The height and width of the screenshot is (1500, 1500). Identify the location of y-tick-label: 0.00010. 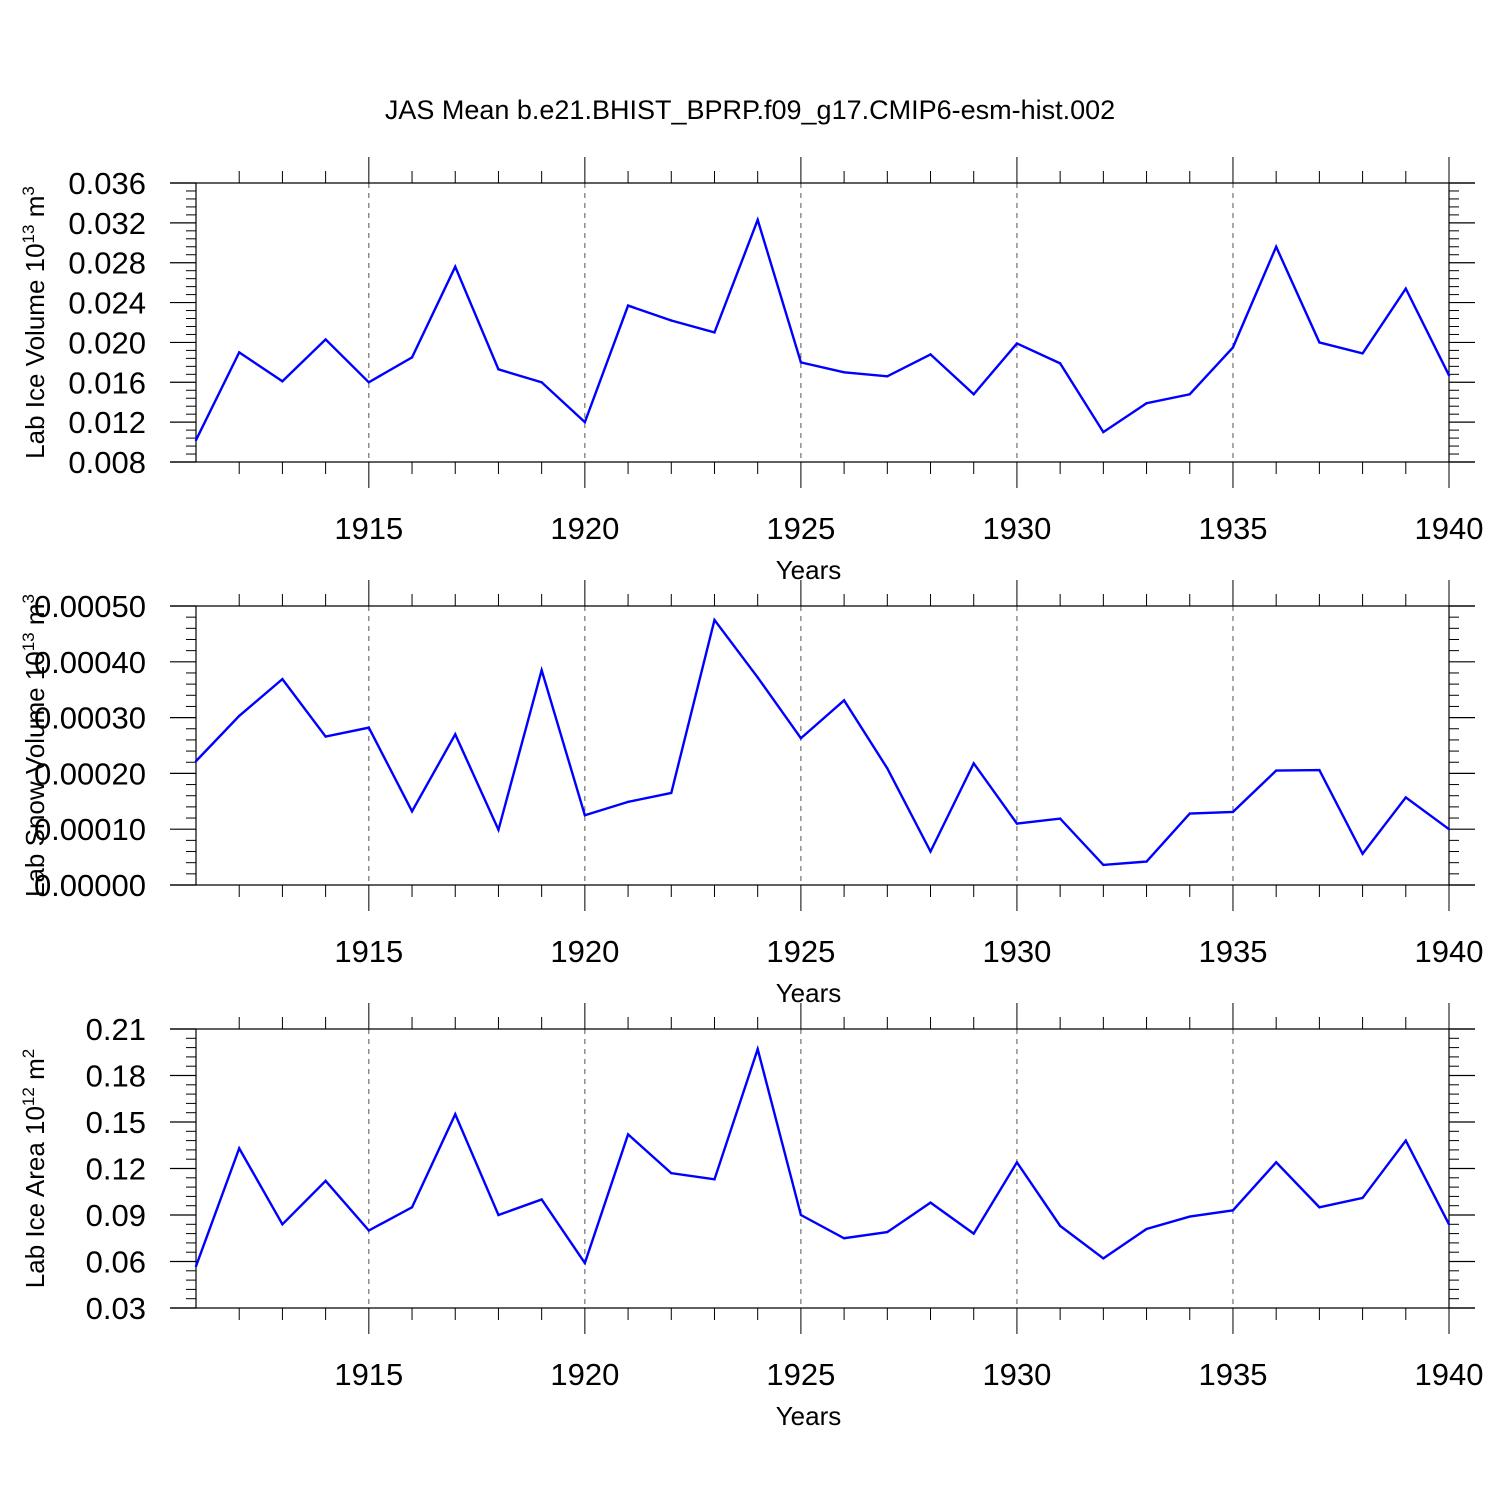
(90, 829).